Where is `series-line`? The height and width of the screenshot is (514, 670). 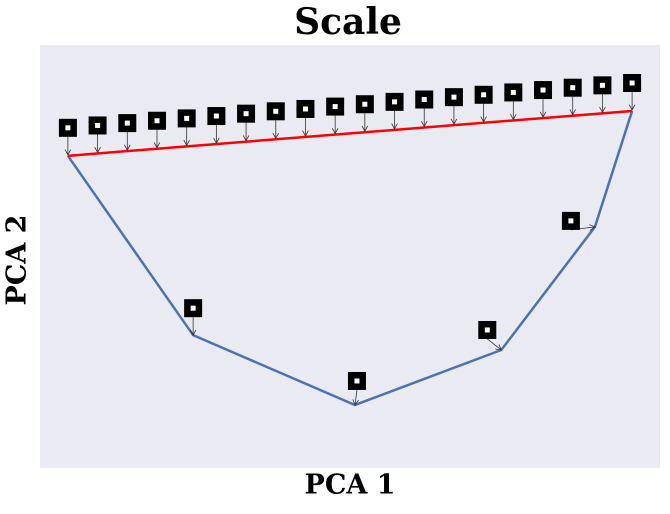 series-line is located at coordinates (350, 133).